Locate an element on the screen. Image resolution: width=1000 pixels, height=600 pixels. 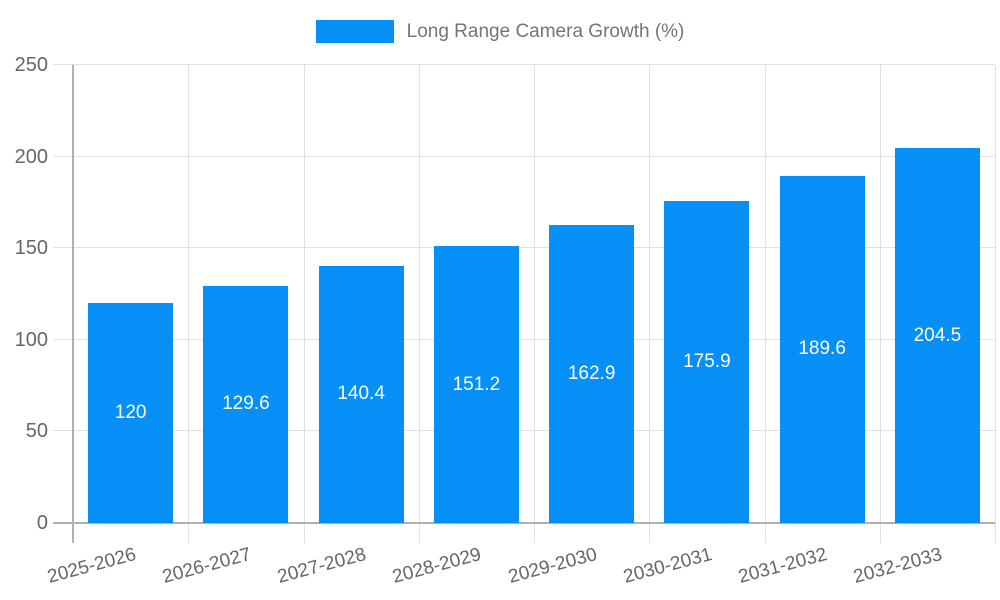
bar-value-label: 162.9 is located at coordinates (591, 373).